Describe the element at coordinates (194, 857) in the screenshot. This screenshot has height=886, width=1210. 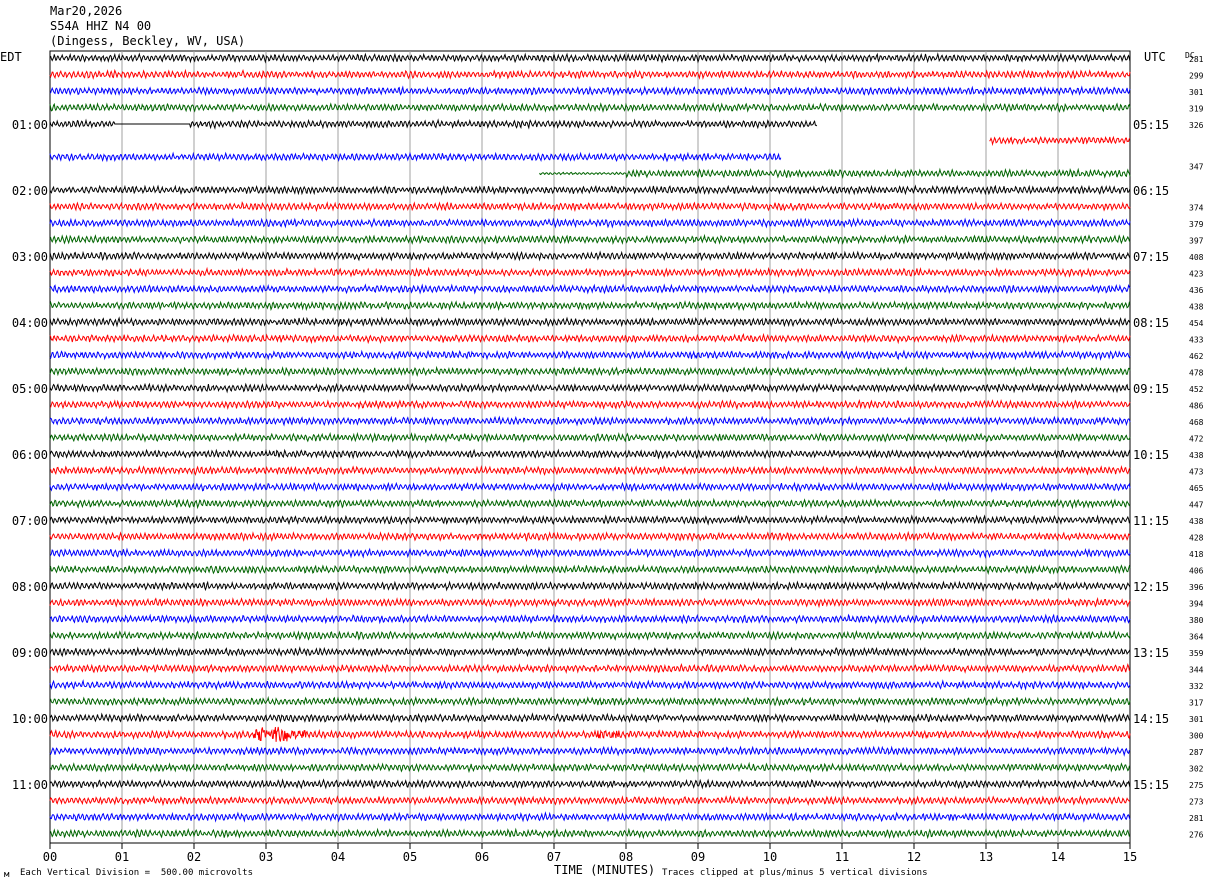
I see `x-tick-label: 02` at that location.